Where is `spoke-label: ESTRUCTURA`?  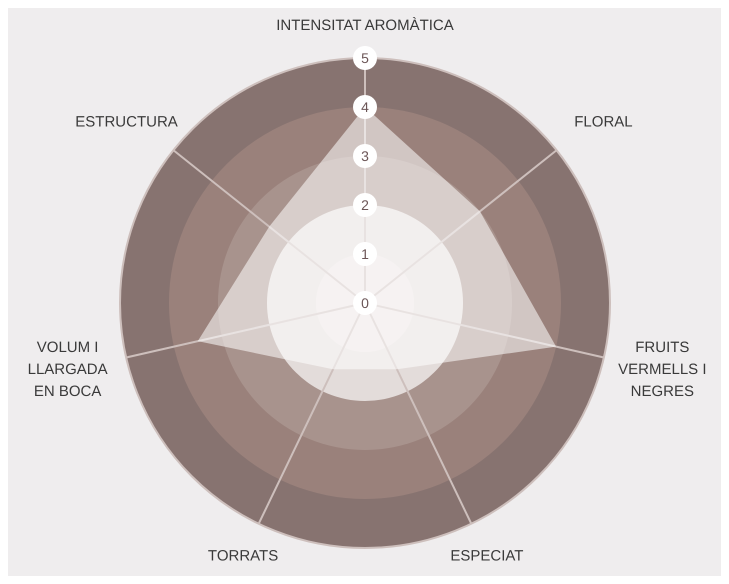 spoke-label: ESTRUCTURA is located at coordinates (126, 121).